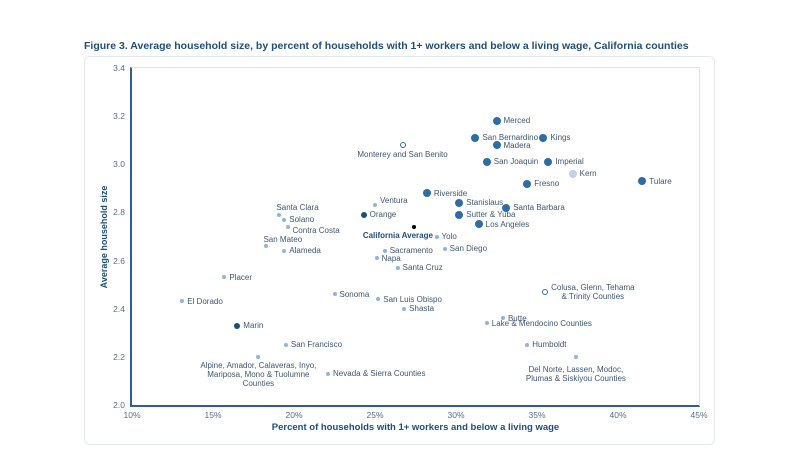  What do you see at coordinates (537, 415) in the screenshot?
I see `x-tick-35: 35%` at bounding box center [537, 415].